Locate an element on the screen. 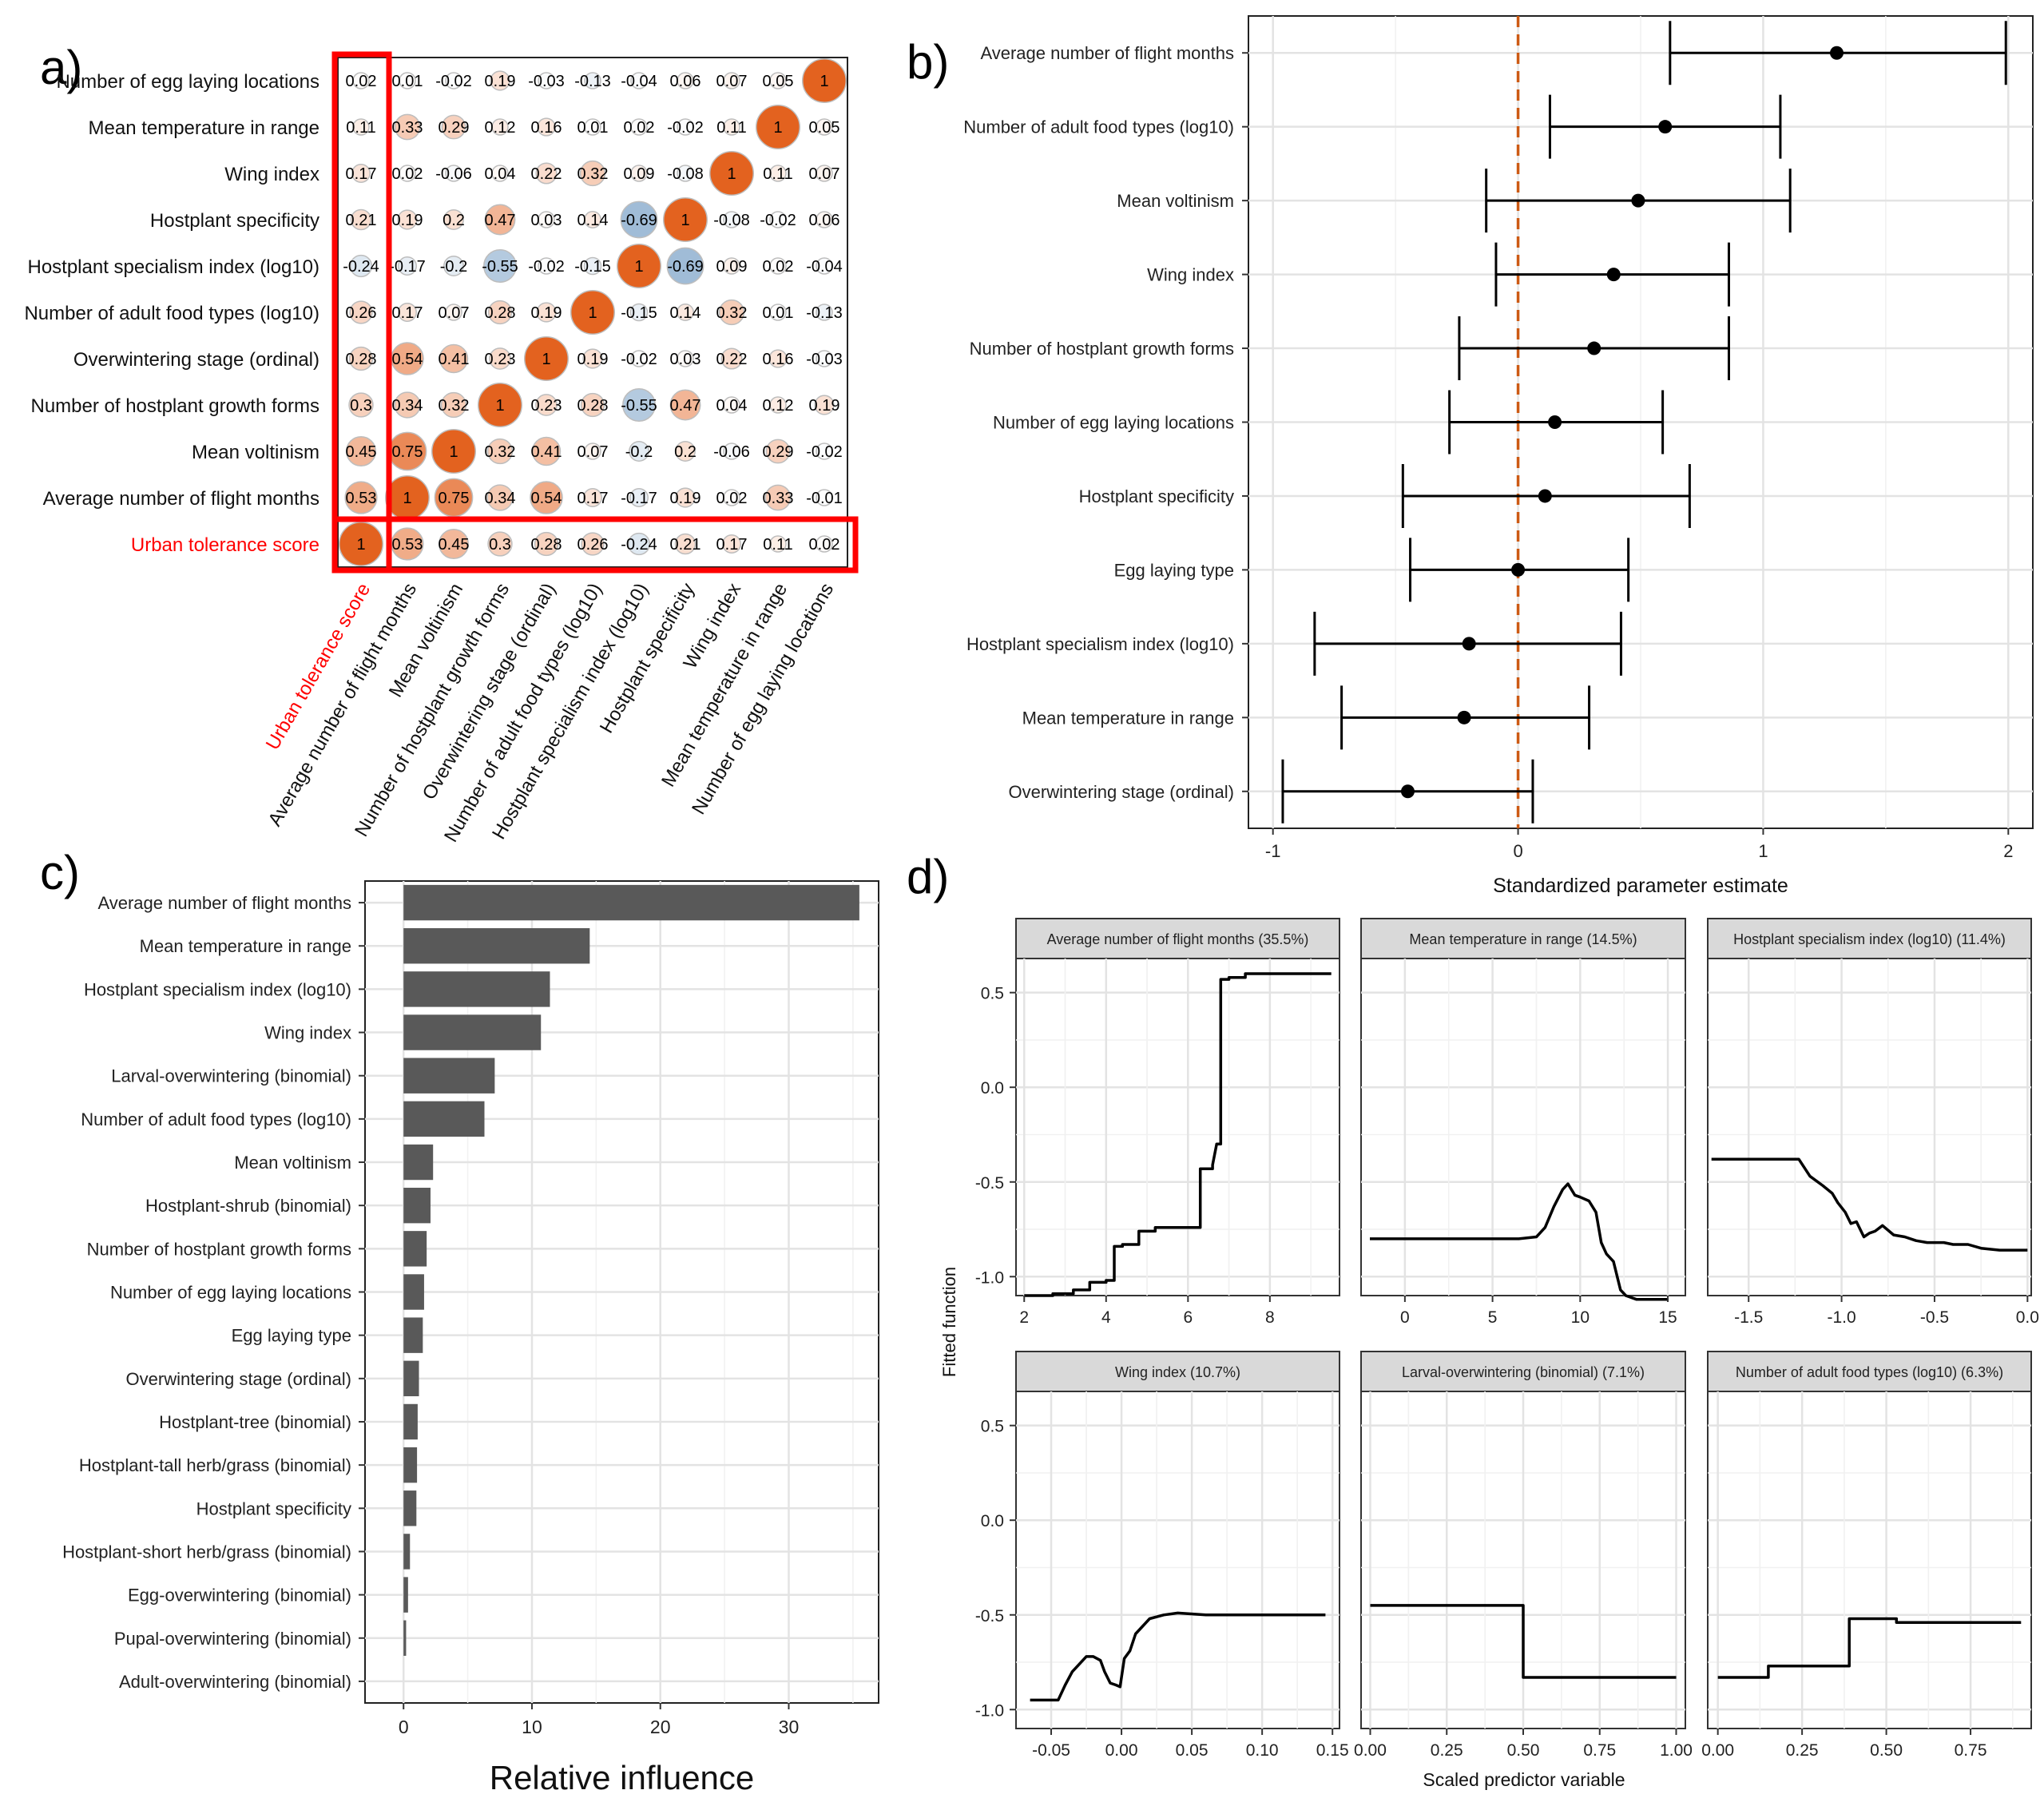  corr-value: -0.03 is located at coordinates (824, 359).